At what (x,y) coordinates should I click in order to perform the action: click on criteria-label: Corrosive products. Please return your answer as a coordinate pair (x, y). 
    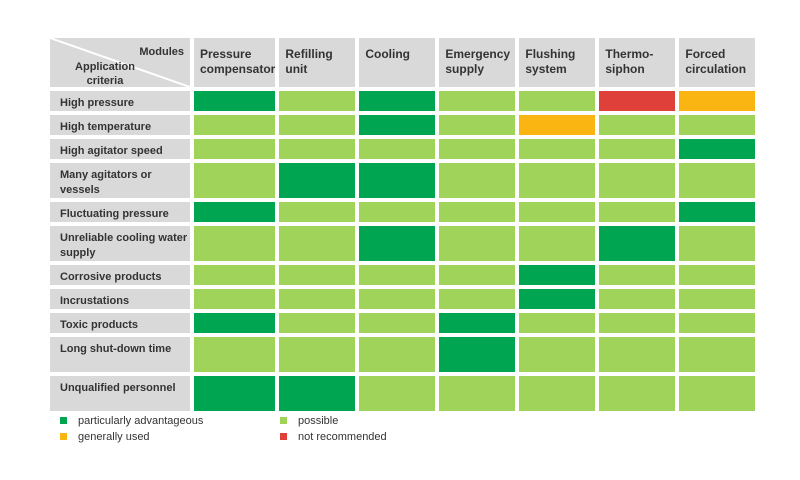
    Looking at the image, I should click on (120, 275).